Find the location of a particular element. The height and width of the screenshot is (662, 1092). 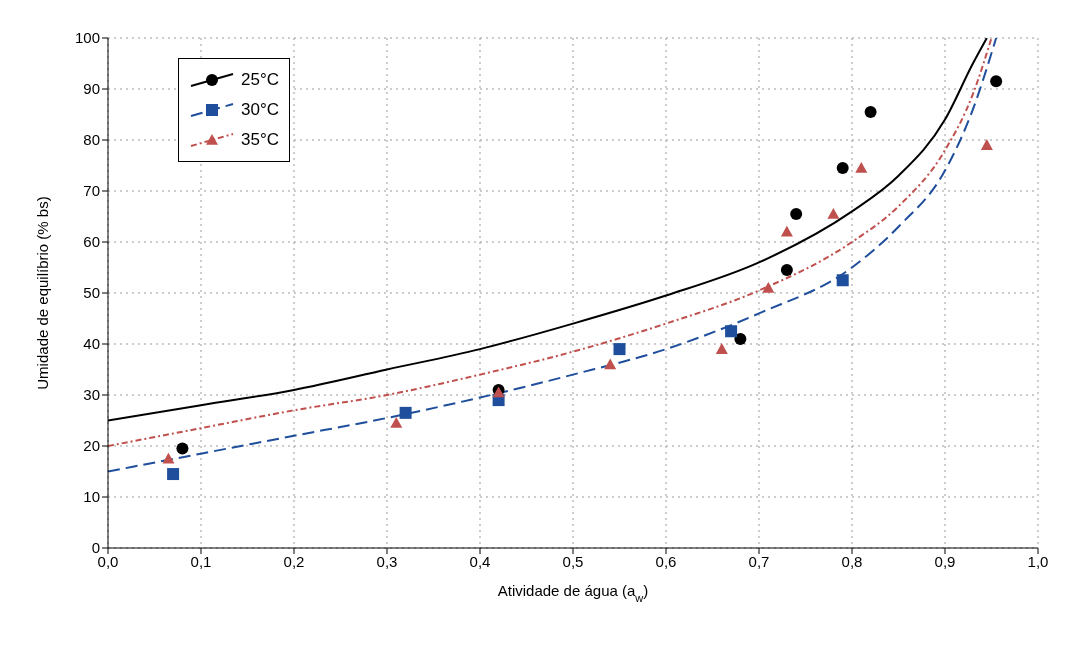

y-tick-label: 100 is located at coordinates (87, 38).